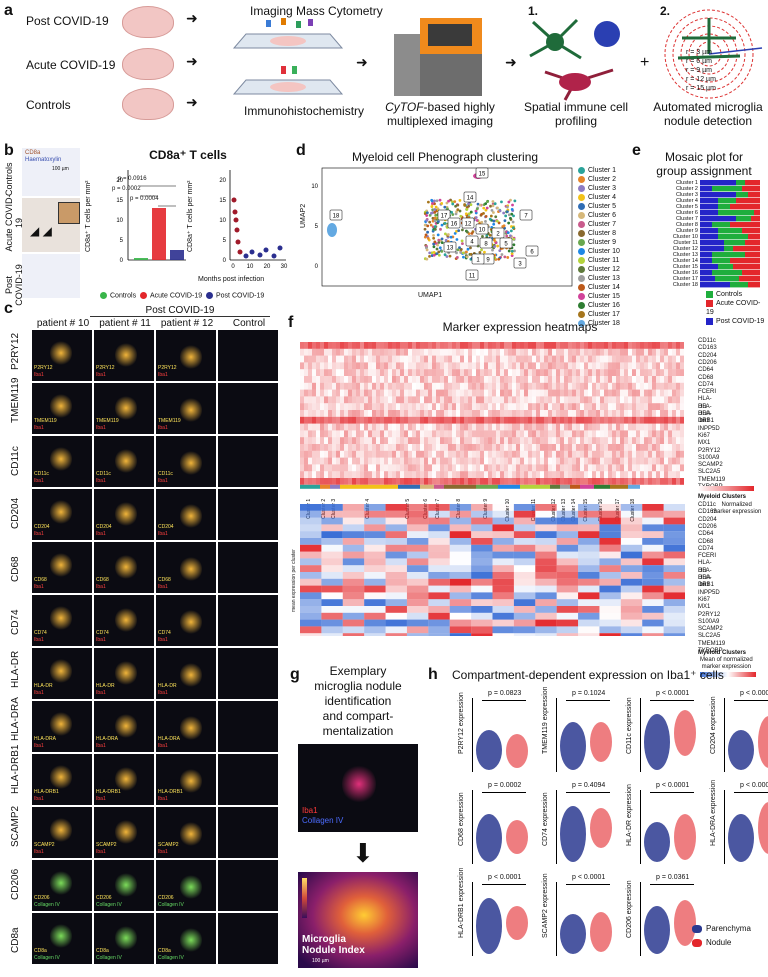 This screenshot has width=768, height=977. What do you see at coordinates (187, 323) in the screenshot?
I see `c-col-2: patient # 12` at bounding box center [187, 323].